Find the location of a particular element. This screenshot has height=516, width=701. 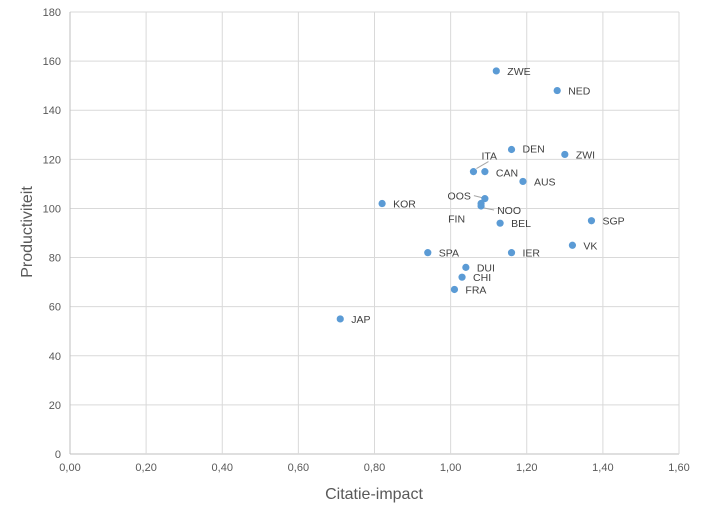

data-label-dui: DUI is located at coordinates (486, 268).